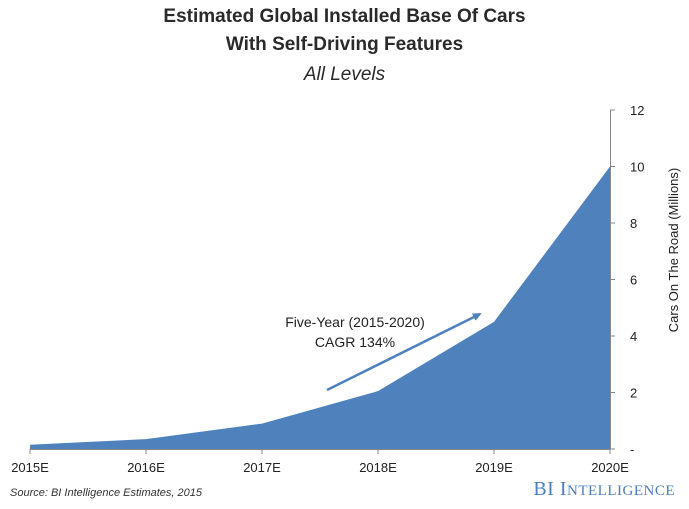 Image resolution: width=689 pixels, height=509 pixels. What do you see at coordinates (262, 467) in the screenshot?
I see `x-tick-label: 2017E` at bounding box center [262, 467].